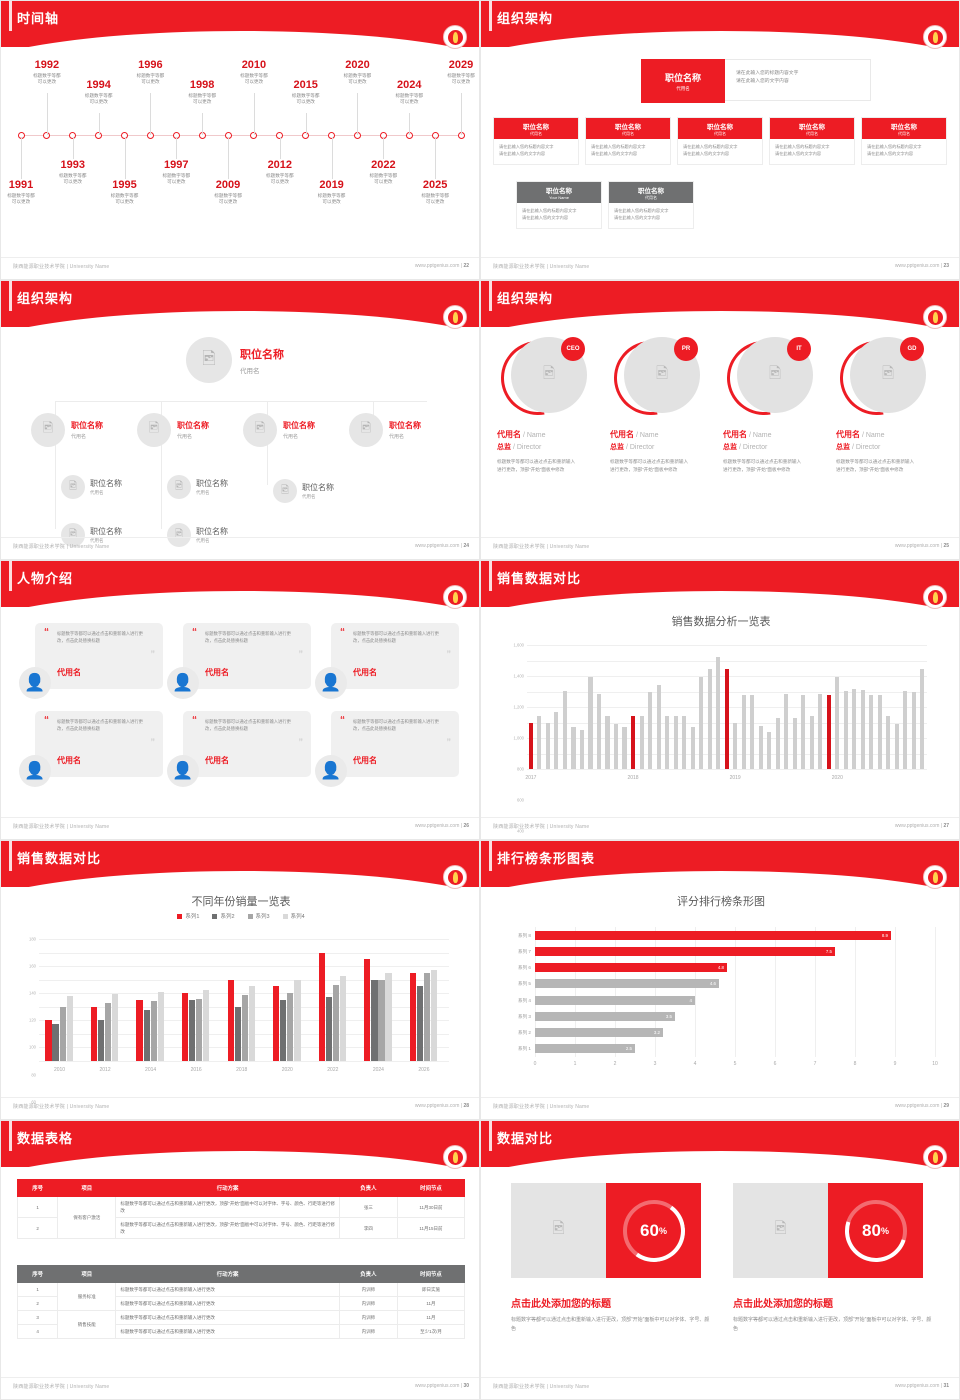 This screenshot has height=1400, width=960. What do you see at coordinates (627, 984) in the screenshot?
I see `bar: 4.6` at bounding box center [627, 984].